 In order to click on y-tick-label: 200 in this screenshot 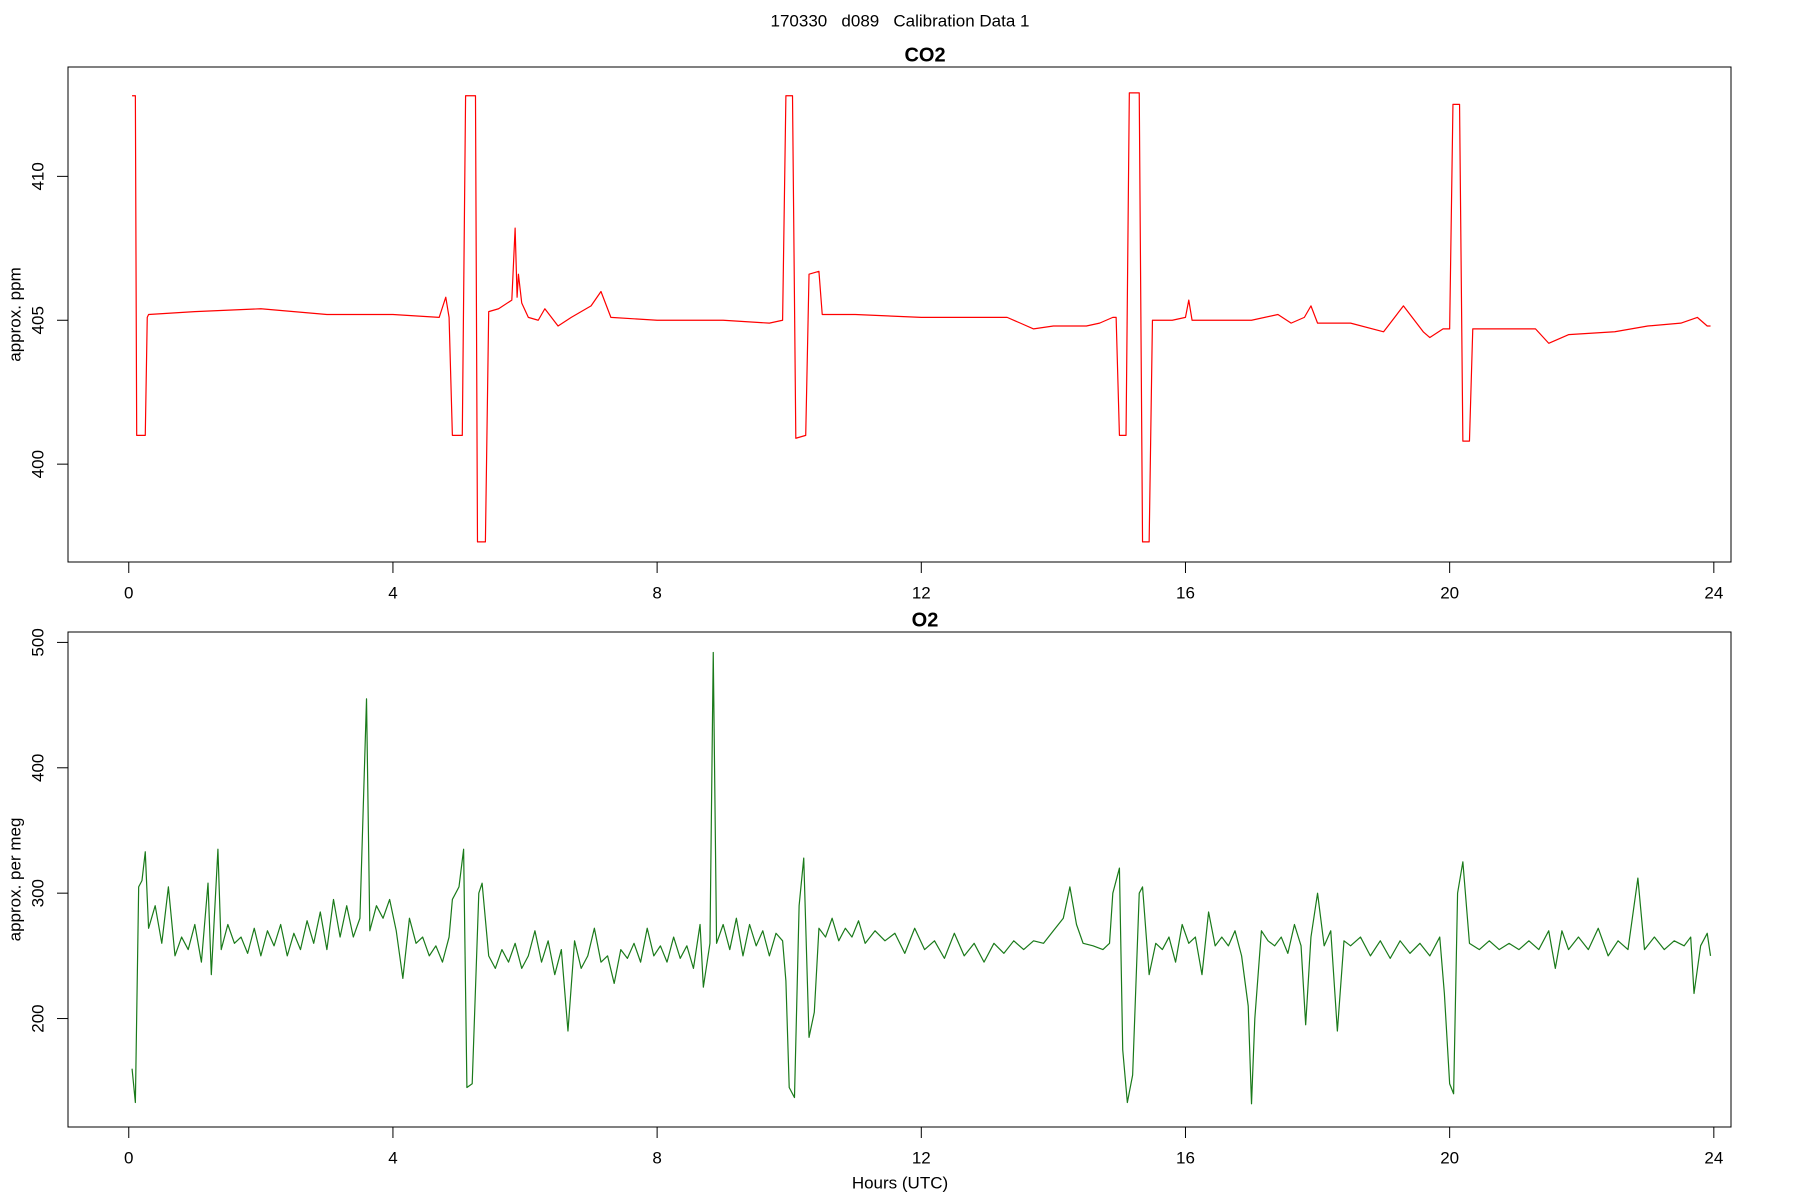, I will do `click(37, 1018)`.